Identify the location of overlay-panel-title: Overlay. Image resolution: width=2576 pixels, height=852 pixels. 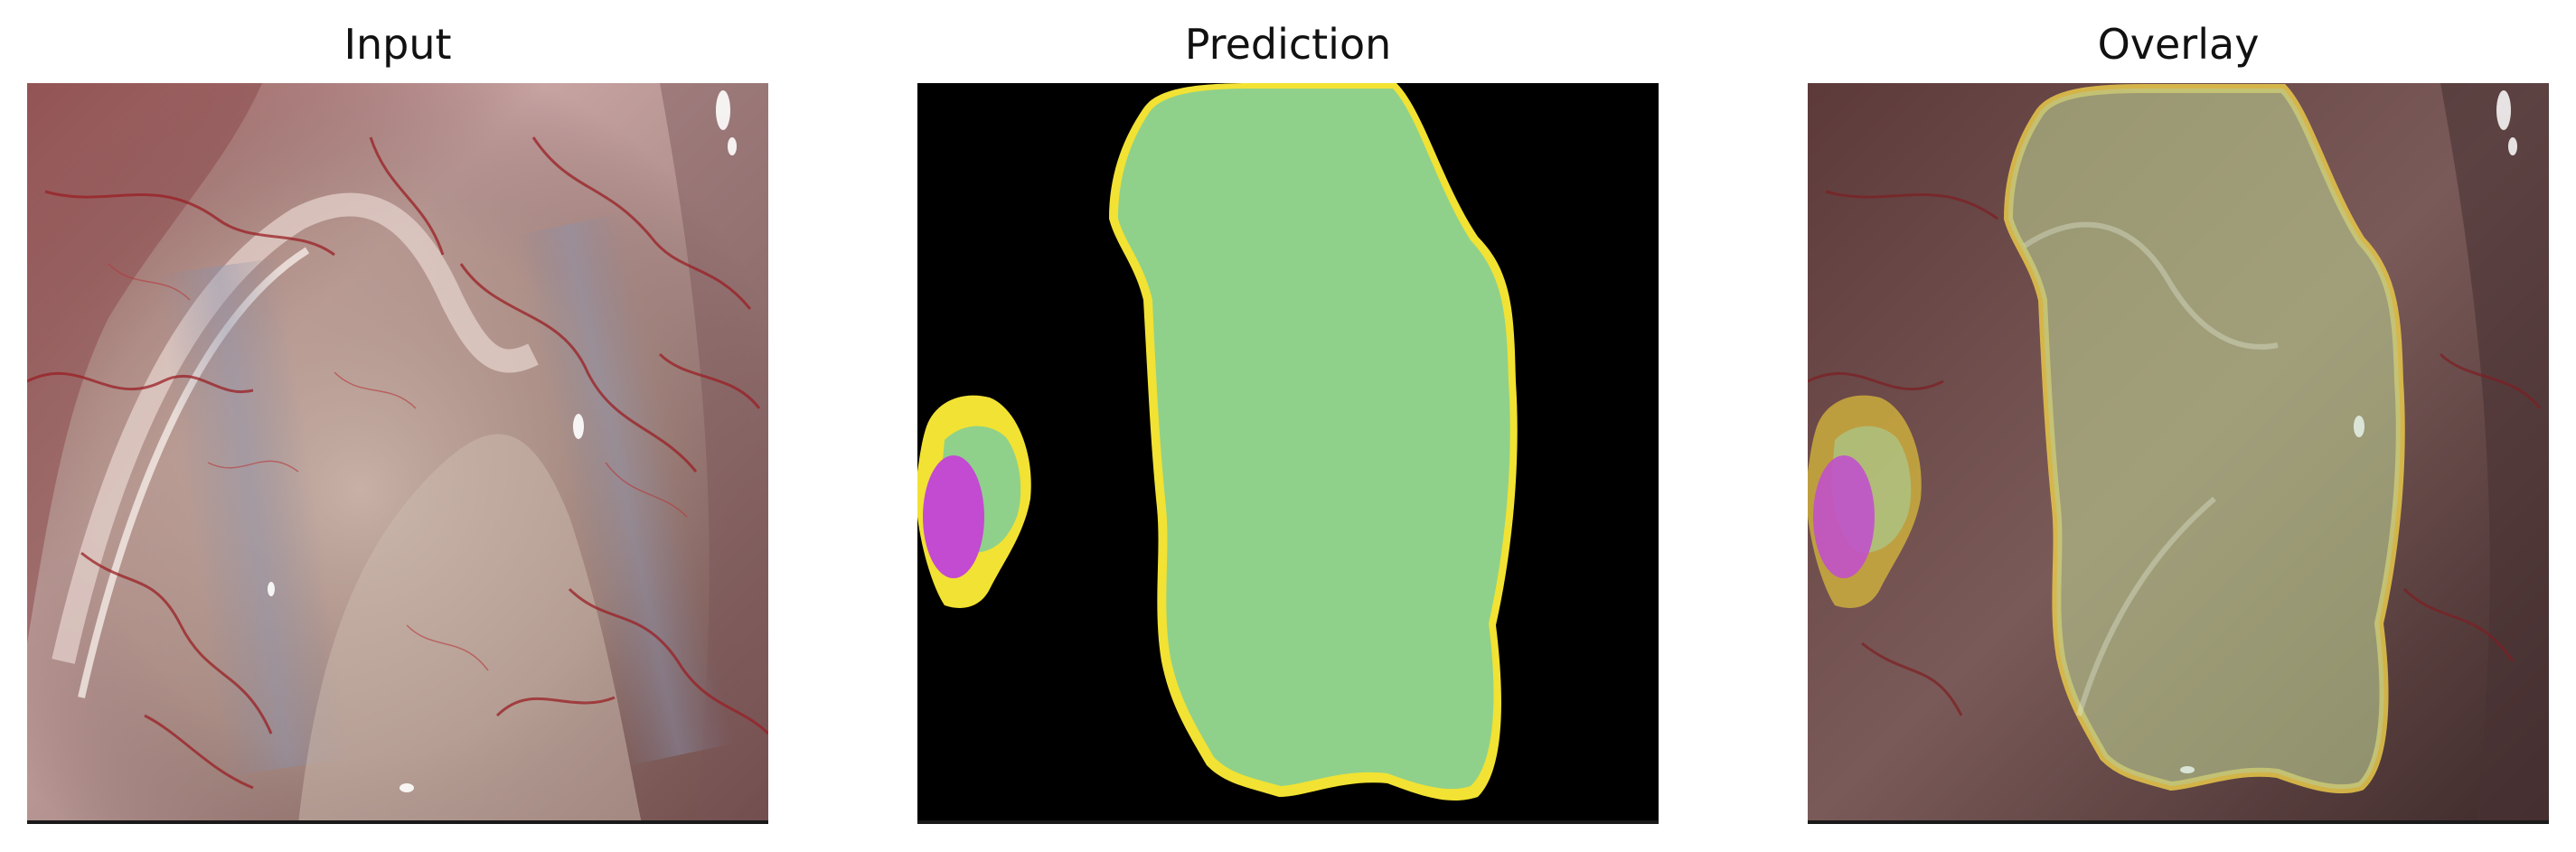
(2179, 44).